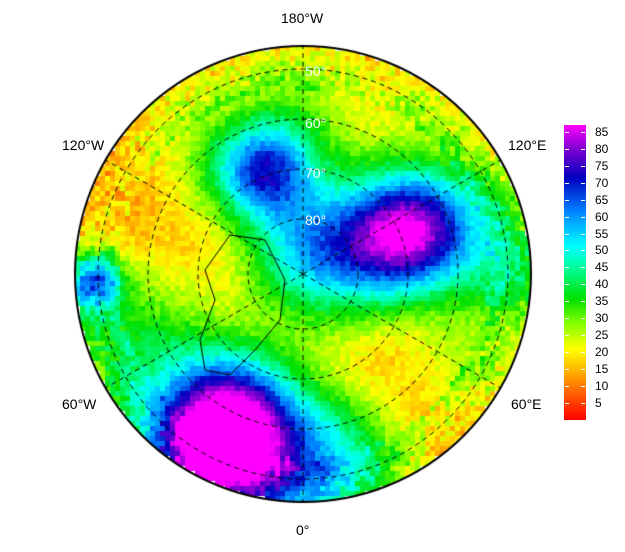 This screenshot has width=625, height=552. What do you see at coordinates (602, 301) in the screenshot?
I see `colorbar-label: 35` at bounding box center [602, 301].